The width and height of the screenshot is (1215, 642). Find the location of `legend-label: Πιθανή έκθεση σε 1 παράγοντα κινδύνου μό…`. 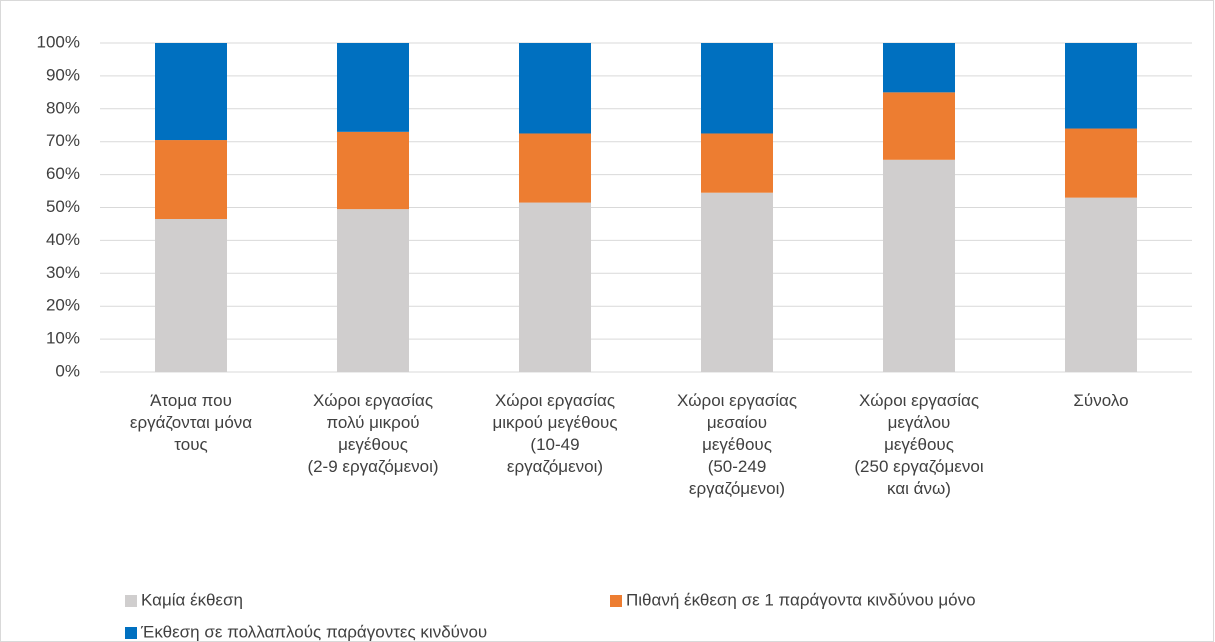

legend-label: Πιθανή έκθεση σε 1 παράγοντα κινδύνου μό… is located at coordinates (801, 599).